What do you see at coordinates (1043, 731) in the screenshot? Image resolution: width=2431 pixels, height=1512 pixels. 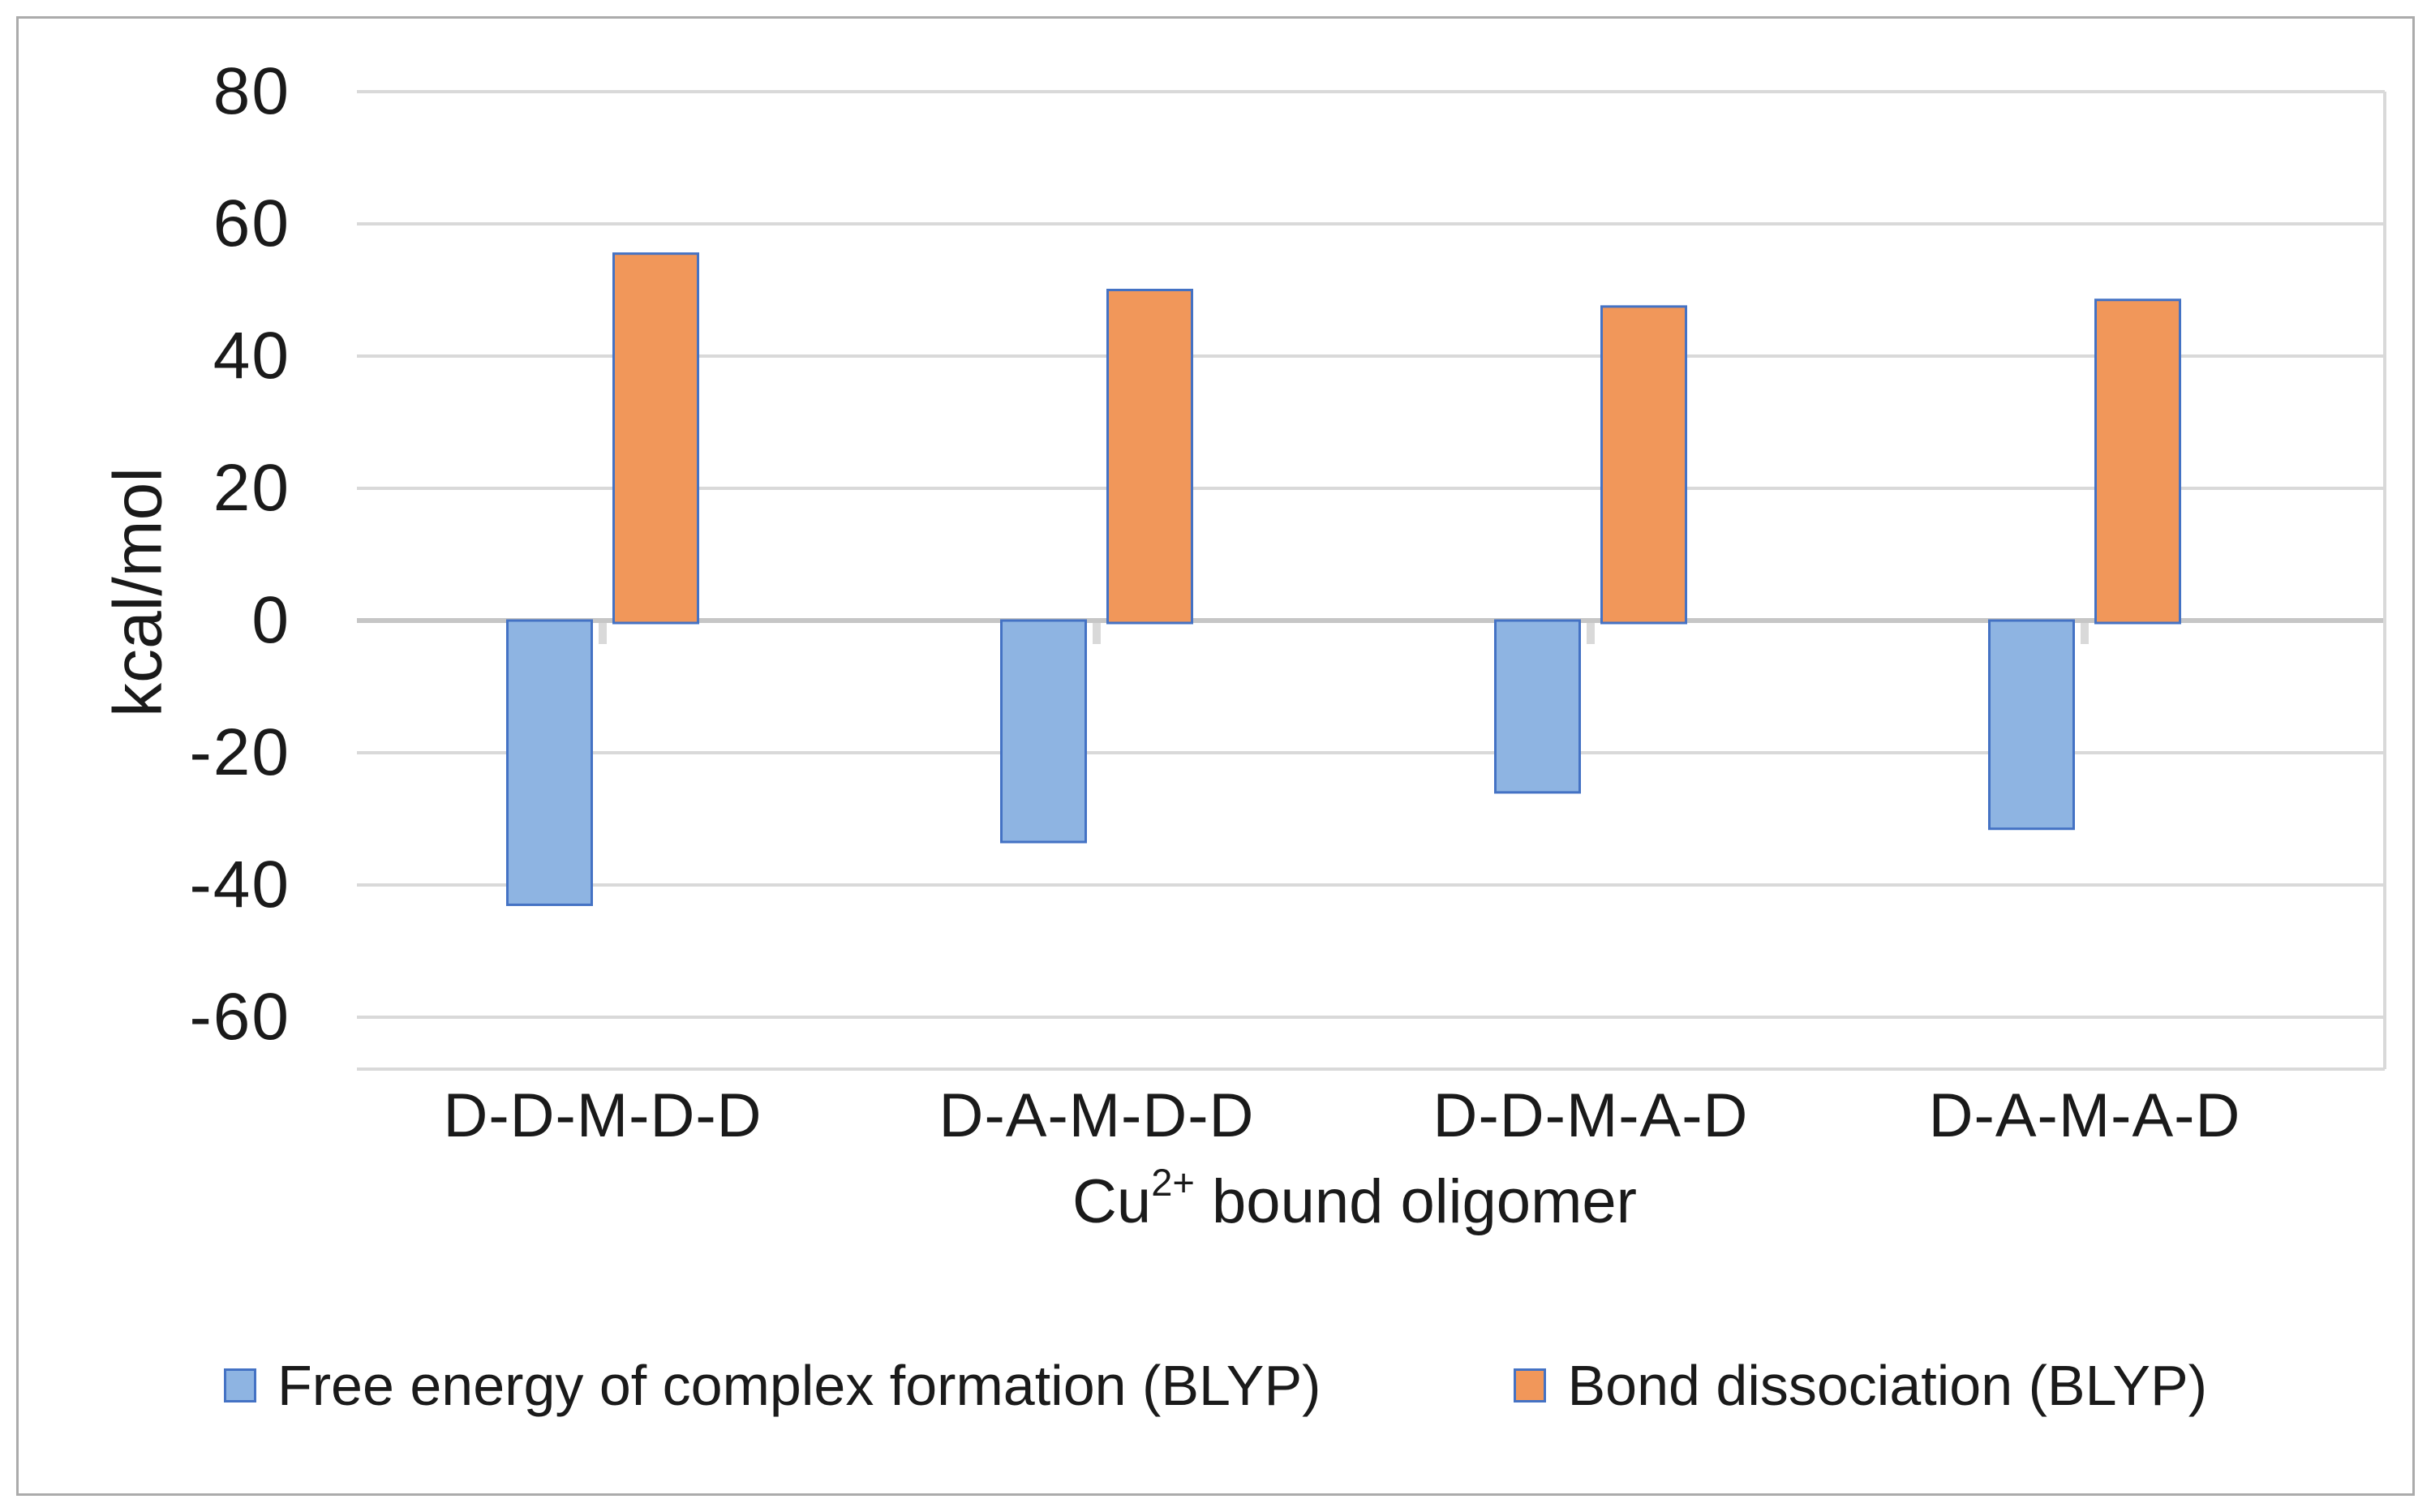 I see `bar-free-energy-D-A-M-D-D` at bounding box center [1043, 731].